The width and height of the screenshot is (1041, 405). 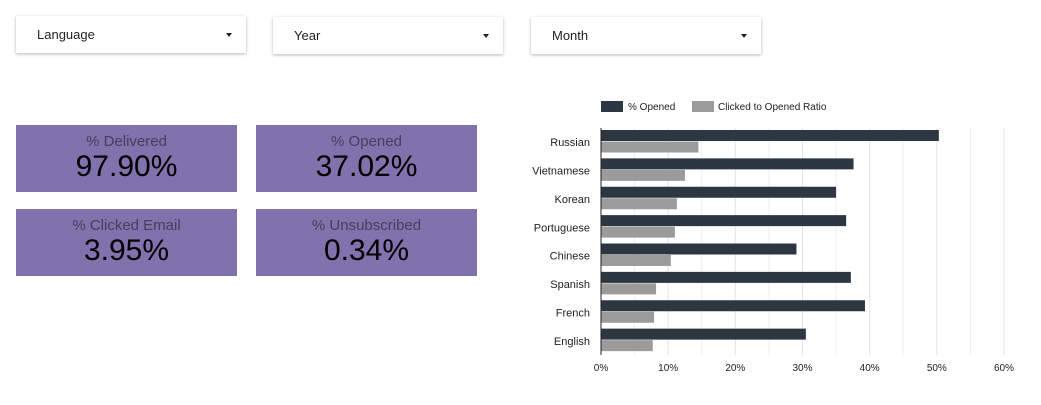 I want to click on category-label: Vietnamese, so click(x=561, y=172).